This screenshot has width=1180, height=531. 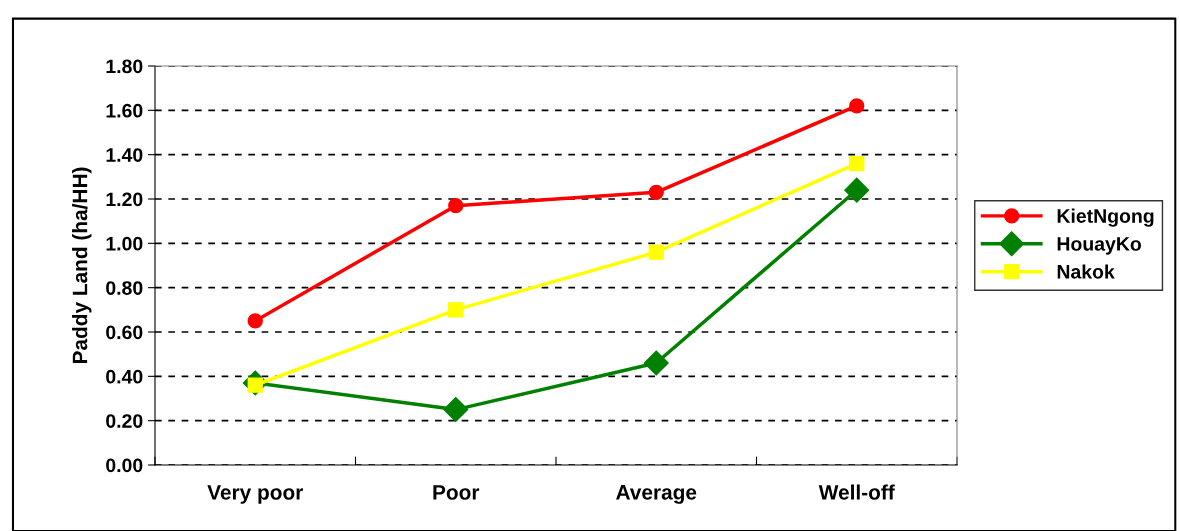 I want to click on y-tick-label: 0.40, so click(x=124, y=376).